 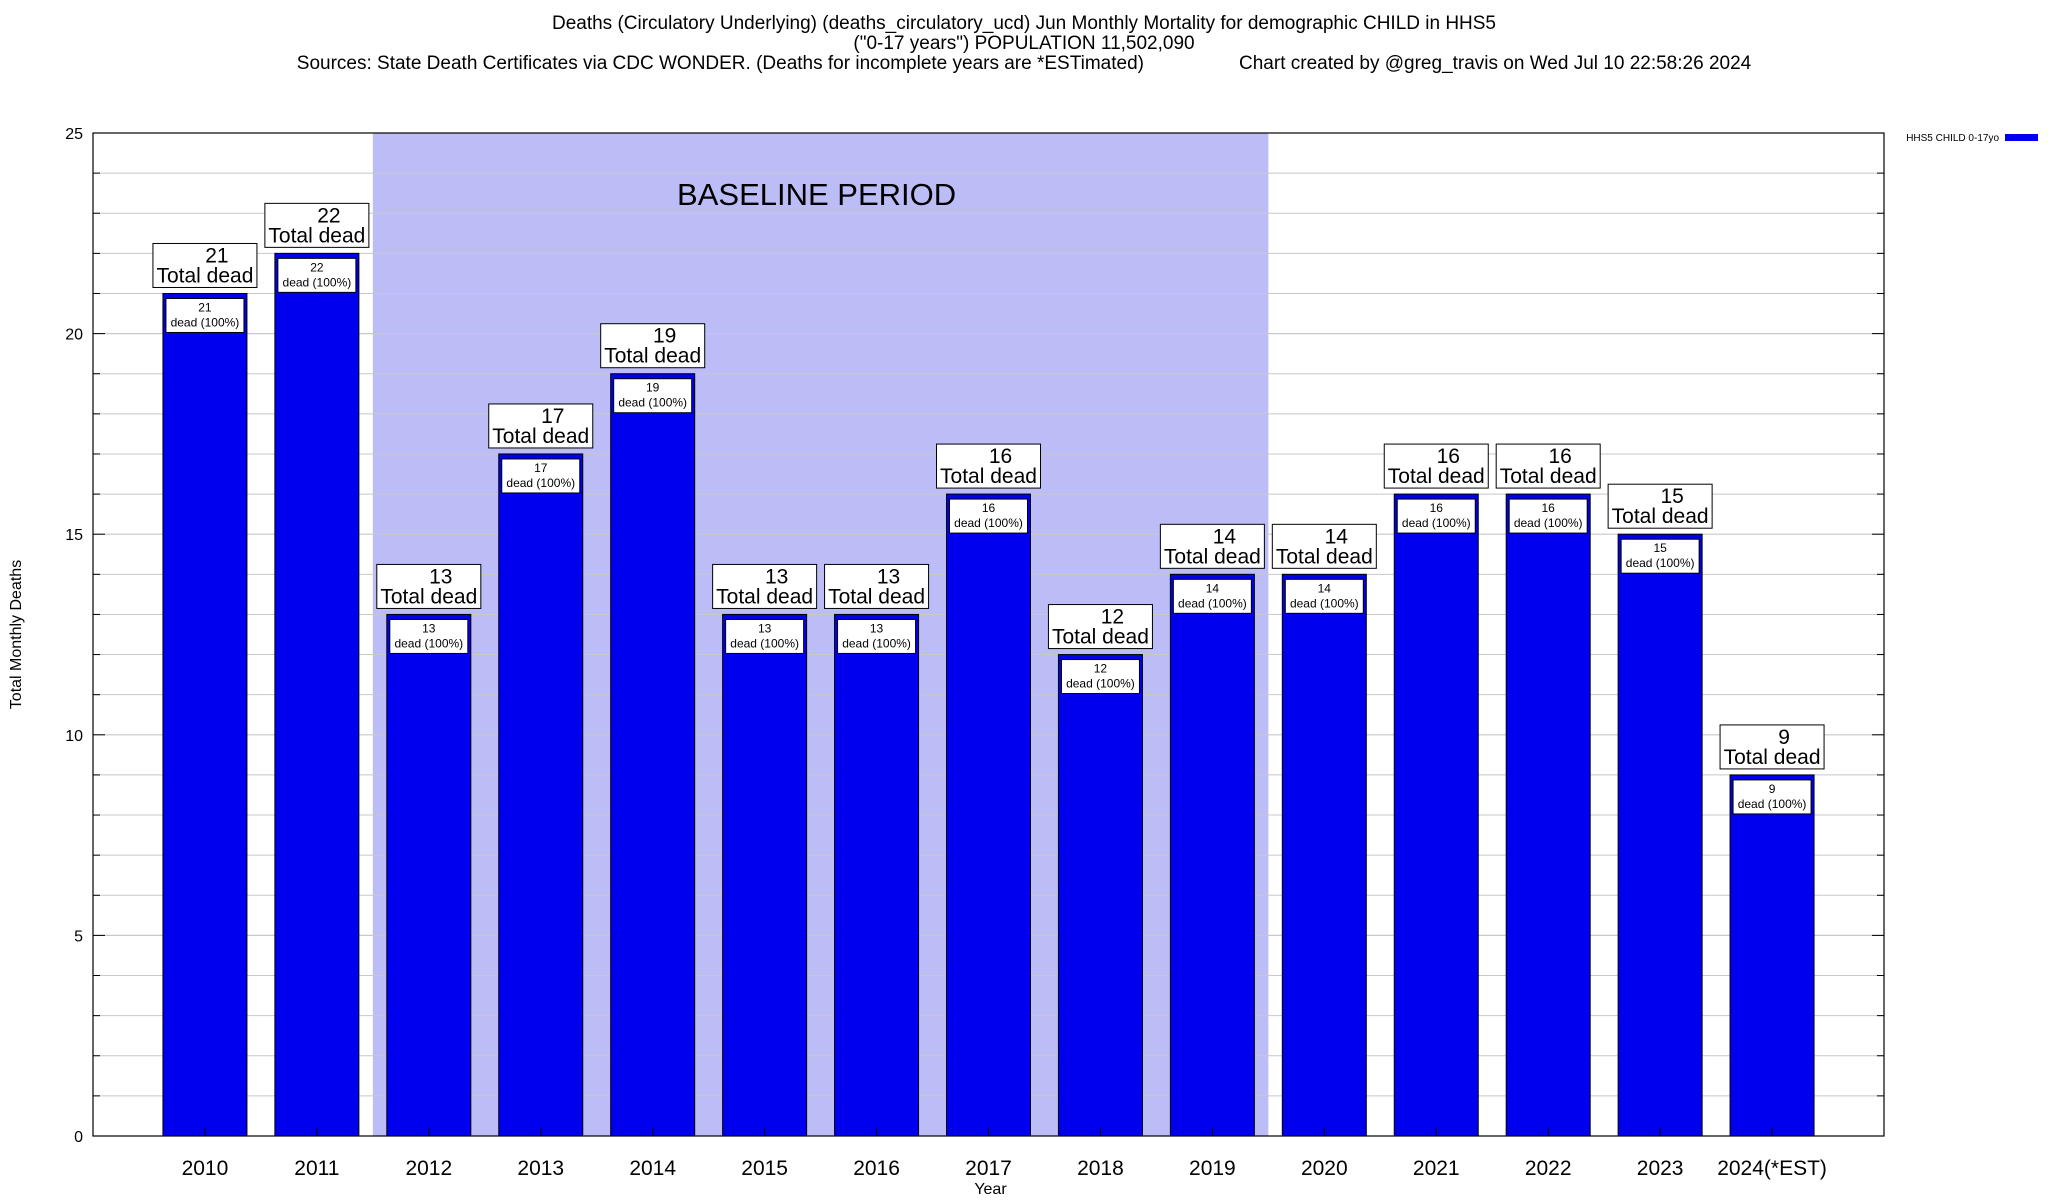 What do you see at coordinates (653, 388) in the screenshot?
I see `inner-label-value: 19` at bounding box center [653, 388].